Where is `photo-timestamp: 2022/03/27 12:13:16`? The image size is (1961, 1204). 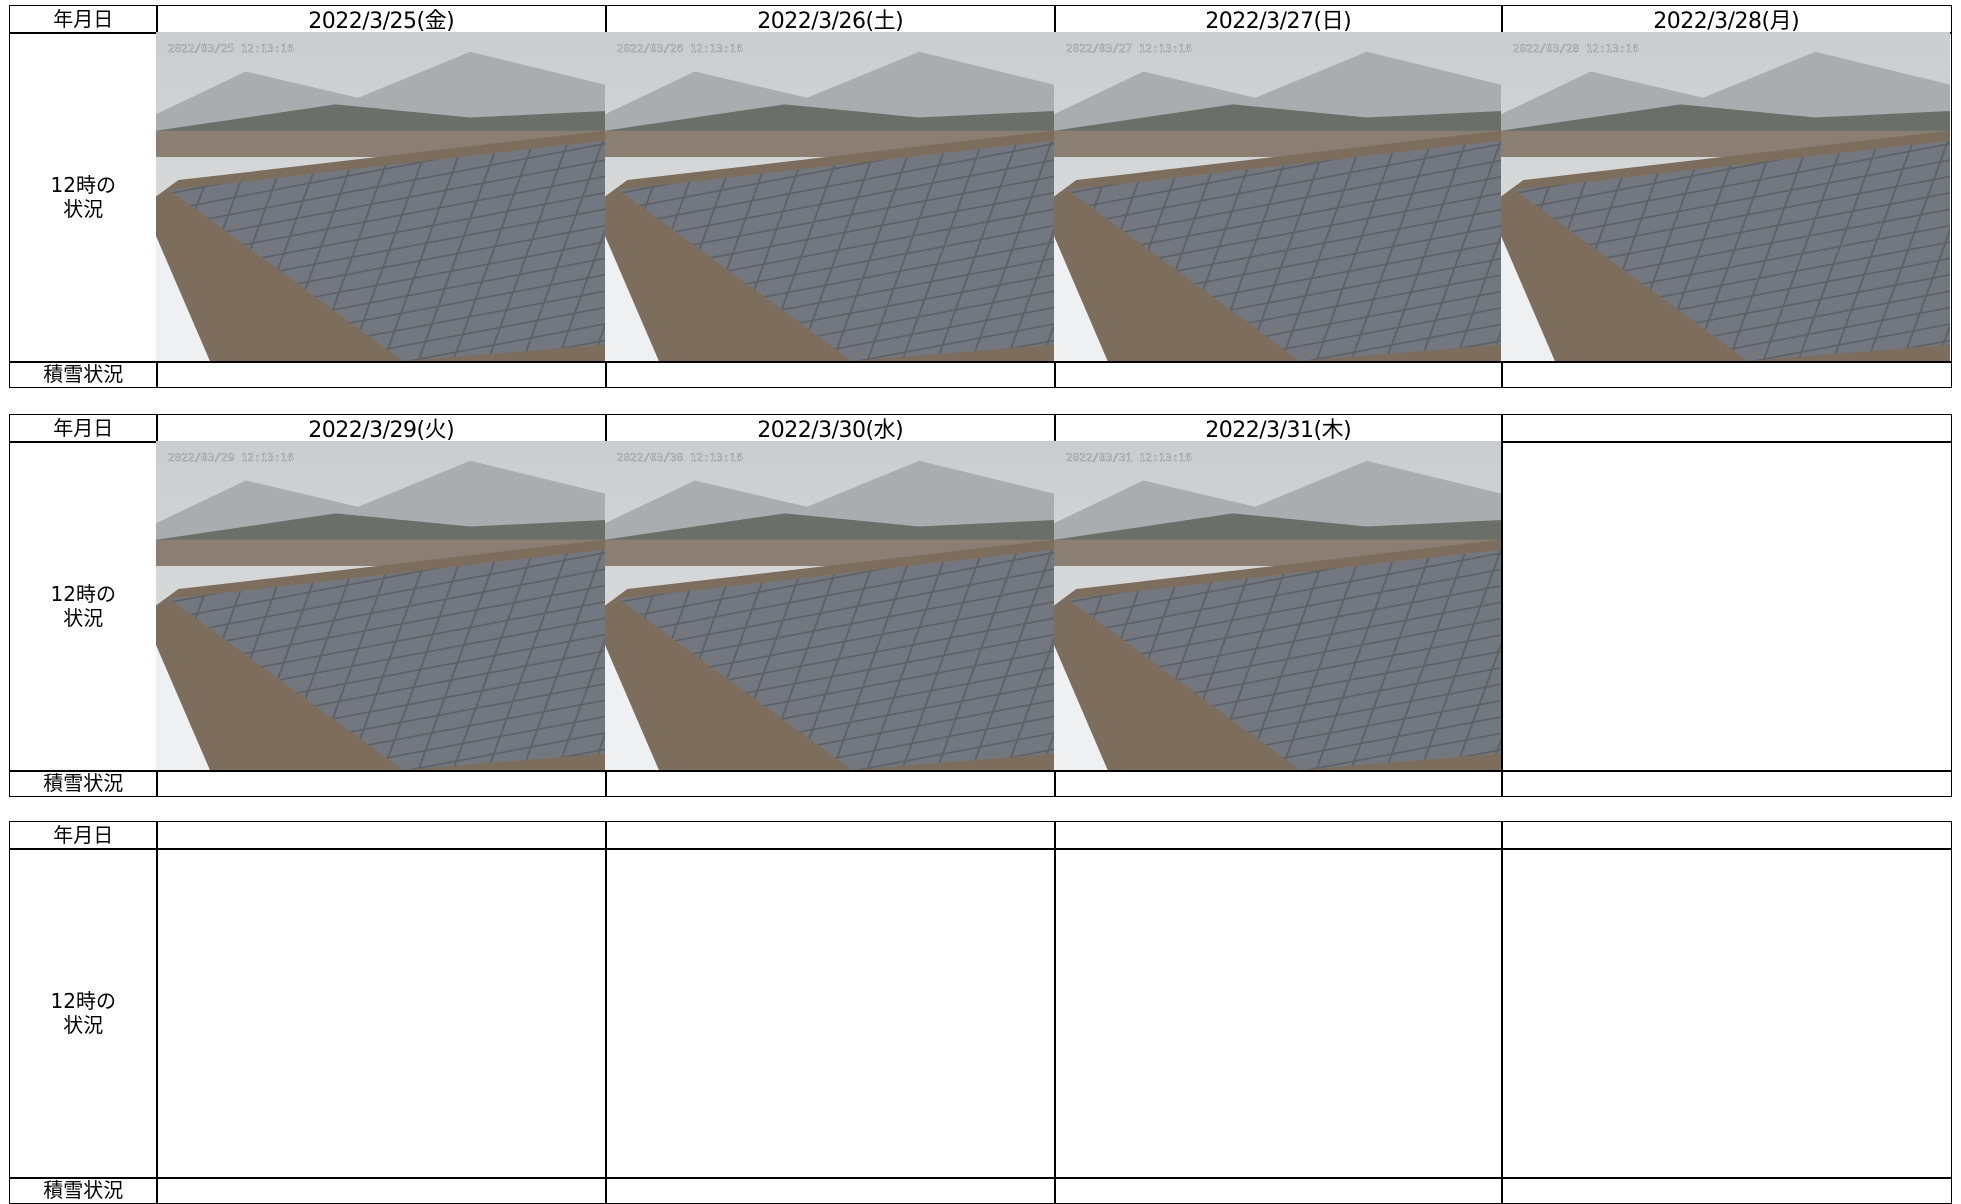
photo-timestamp: 2022/03/27 12:13:16 is located at coordinates (1129, 48).